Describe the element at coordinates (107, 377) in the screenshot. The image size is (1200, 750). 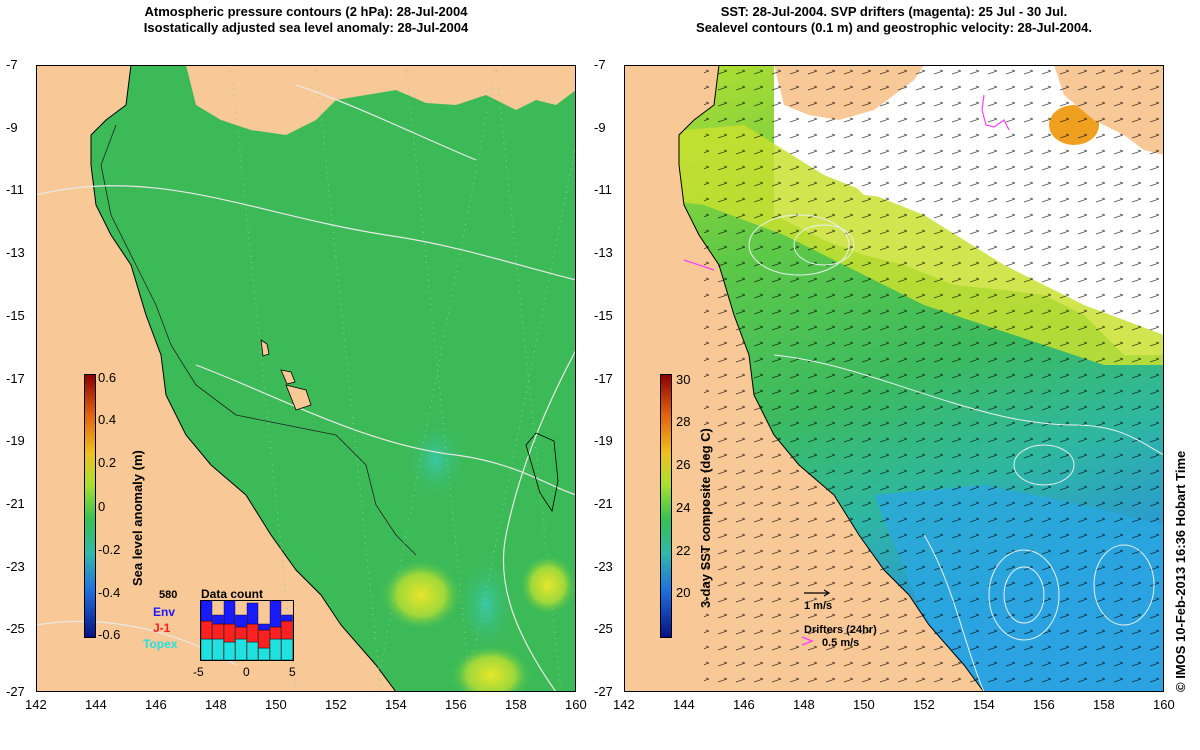
I see `colorbar-tick: 0.6` at that location.